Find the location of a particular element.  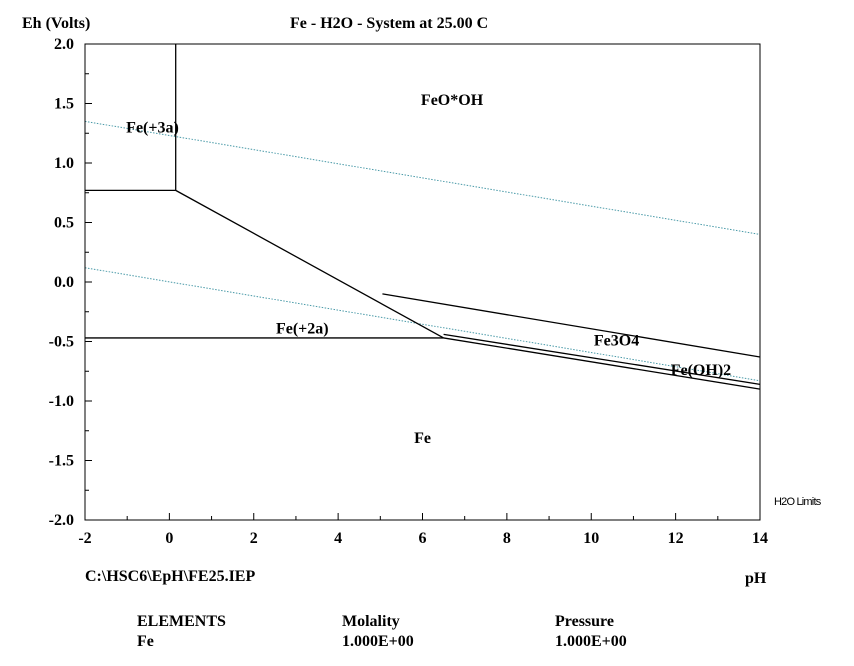

x-tick-label: 6 is located at coordinates (423, 538).